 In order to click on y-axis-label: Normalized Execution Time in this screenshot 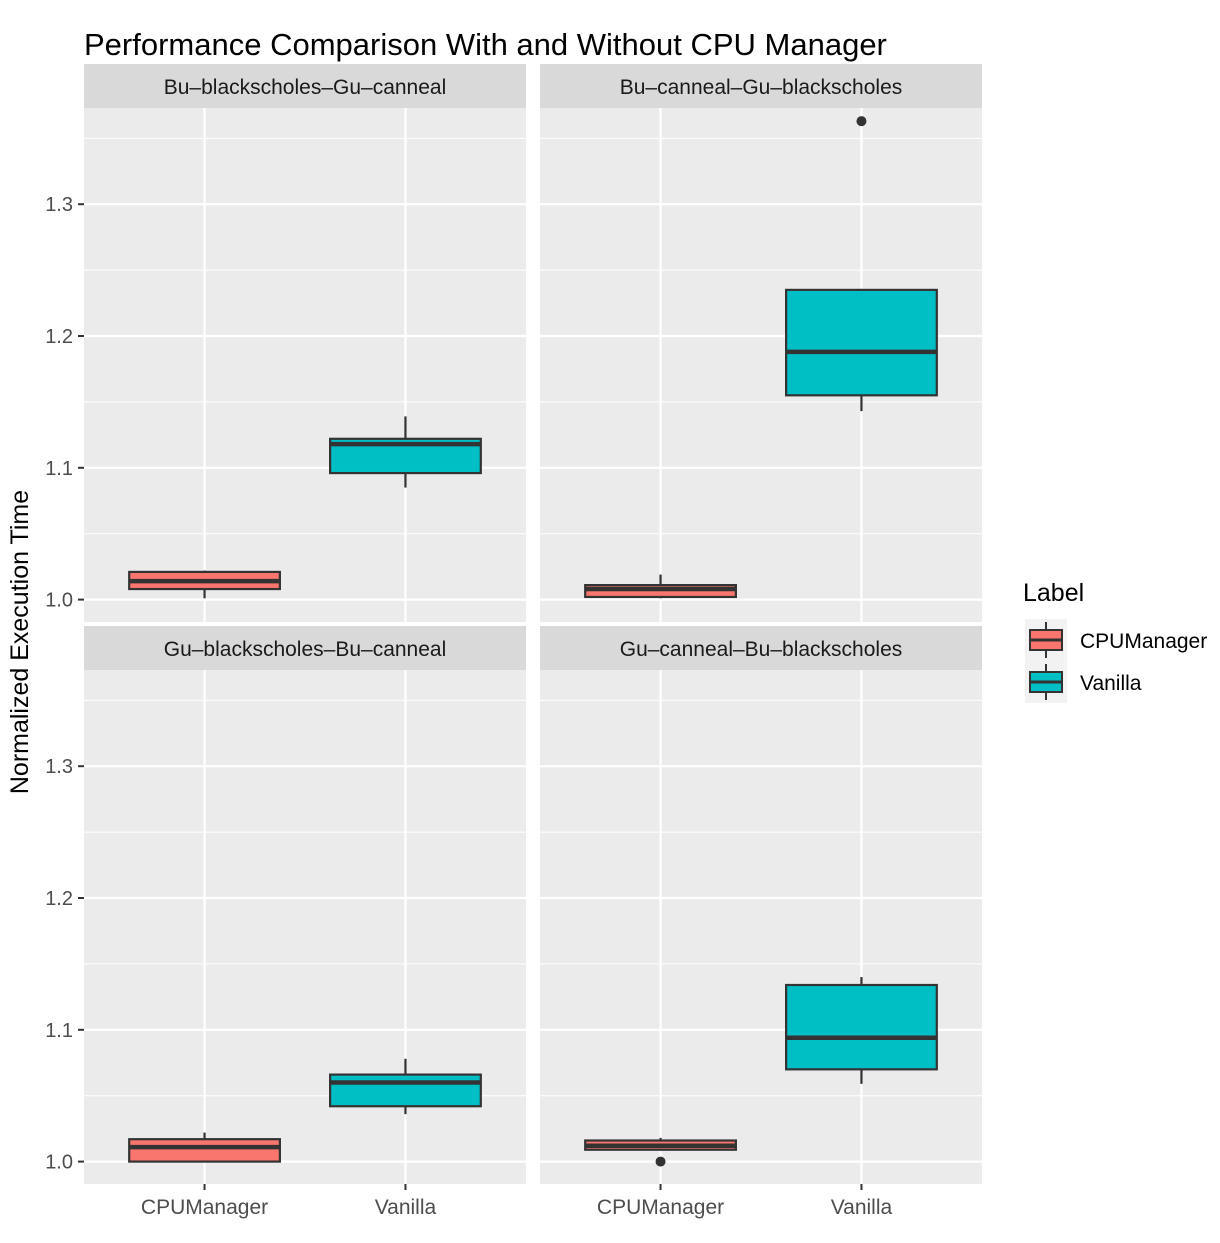, I will do `click(20, 642)`.